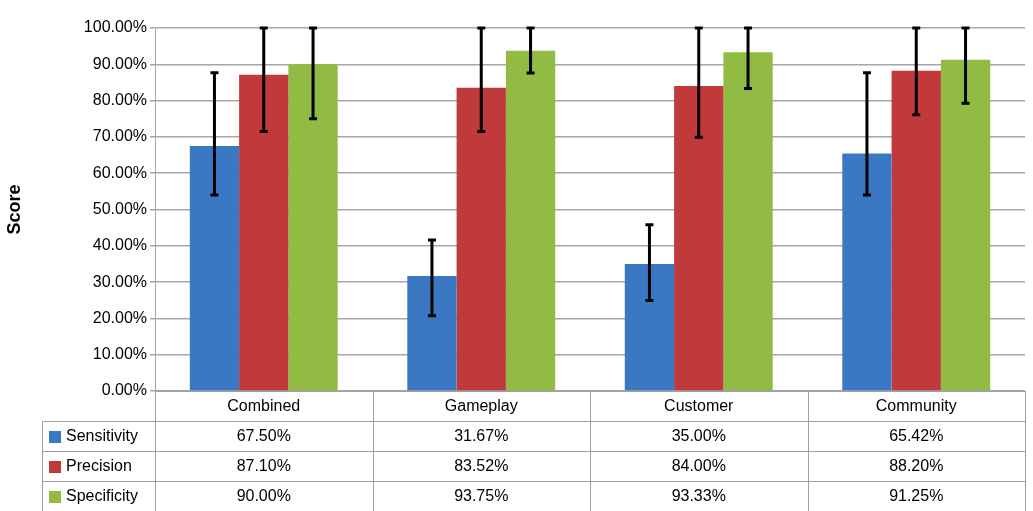 This screenshot has height=511, width=1033. What do you see at coordinates (916, 436) in the screenshot?
I see `data-label: 65.42%` at bounding box center [916, 436].